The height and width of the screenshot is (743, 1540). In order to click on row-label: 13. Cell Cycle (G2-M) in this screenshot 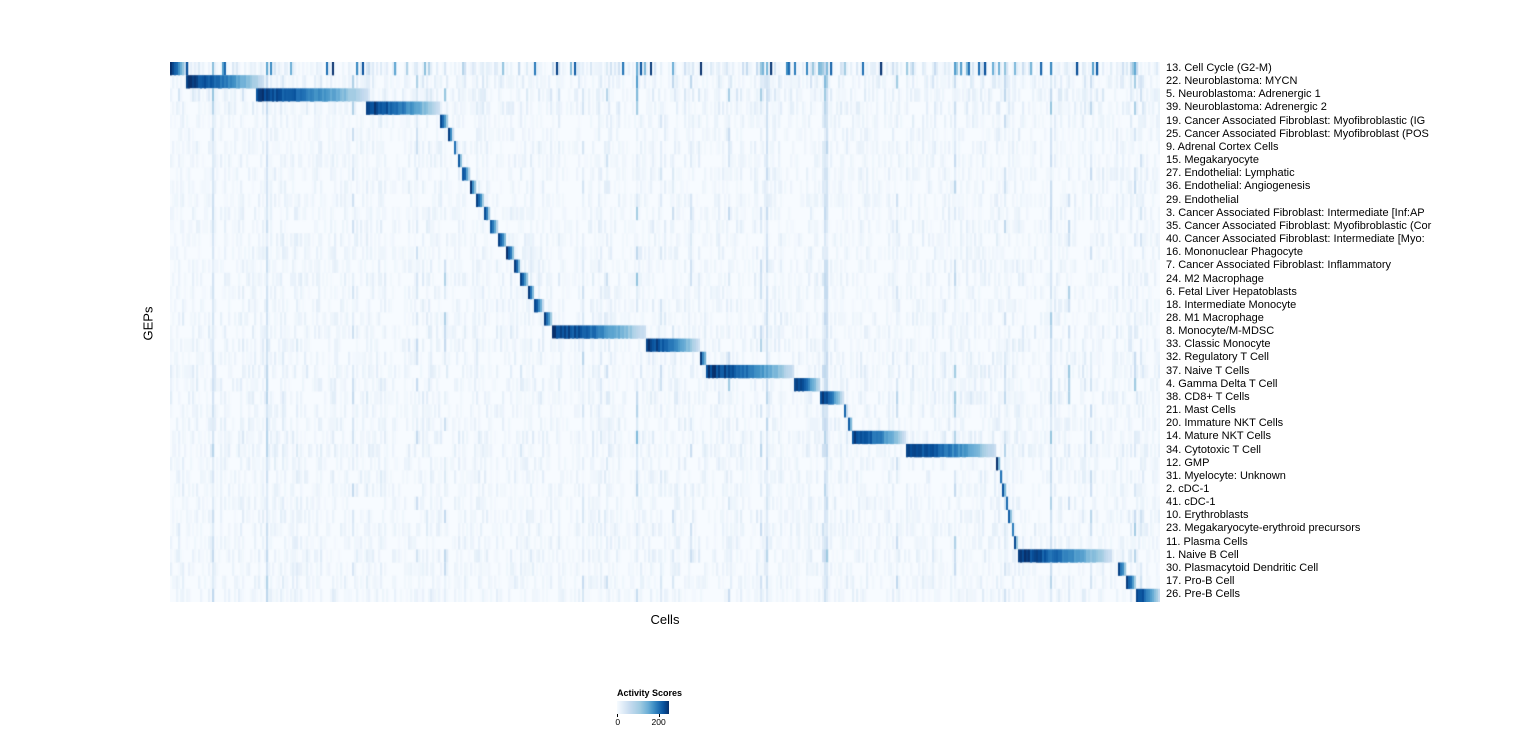, I will do `click(1219, 68)`.